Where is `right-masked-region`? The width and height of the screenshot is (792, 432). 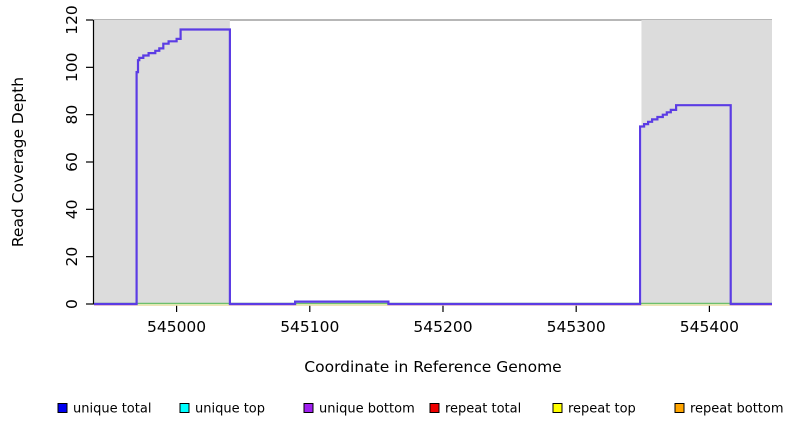
right-masked-region is located at coordinates (706, 162).